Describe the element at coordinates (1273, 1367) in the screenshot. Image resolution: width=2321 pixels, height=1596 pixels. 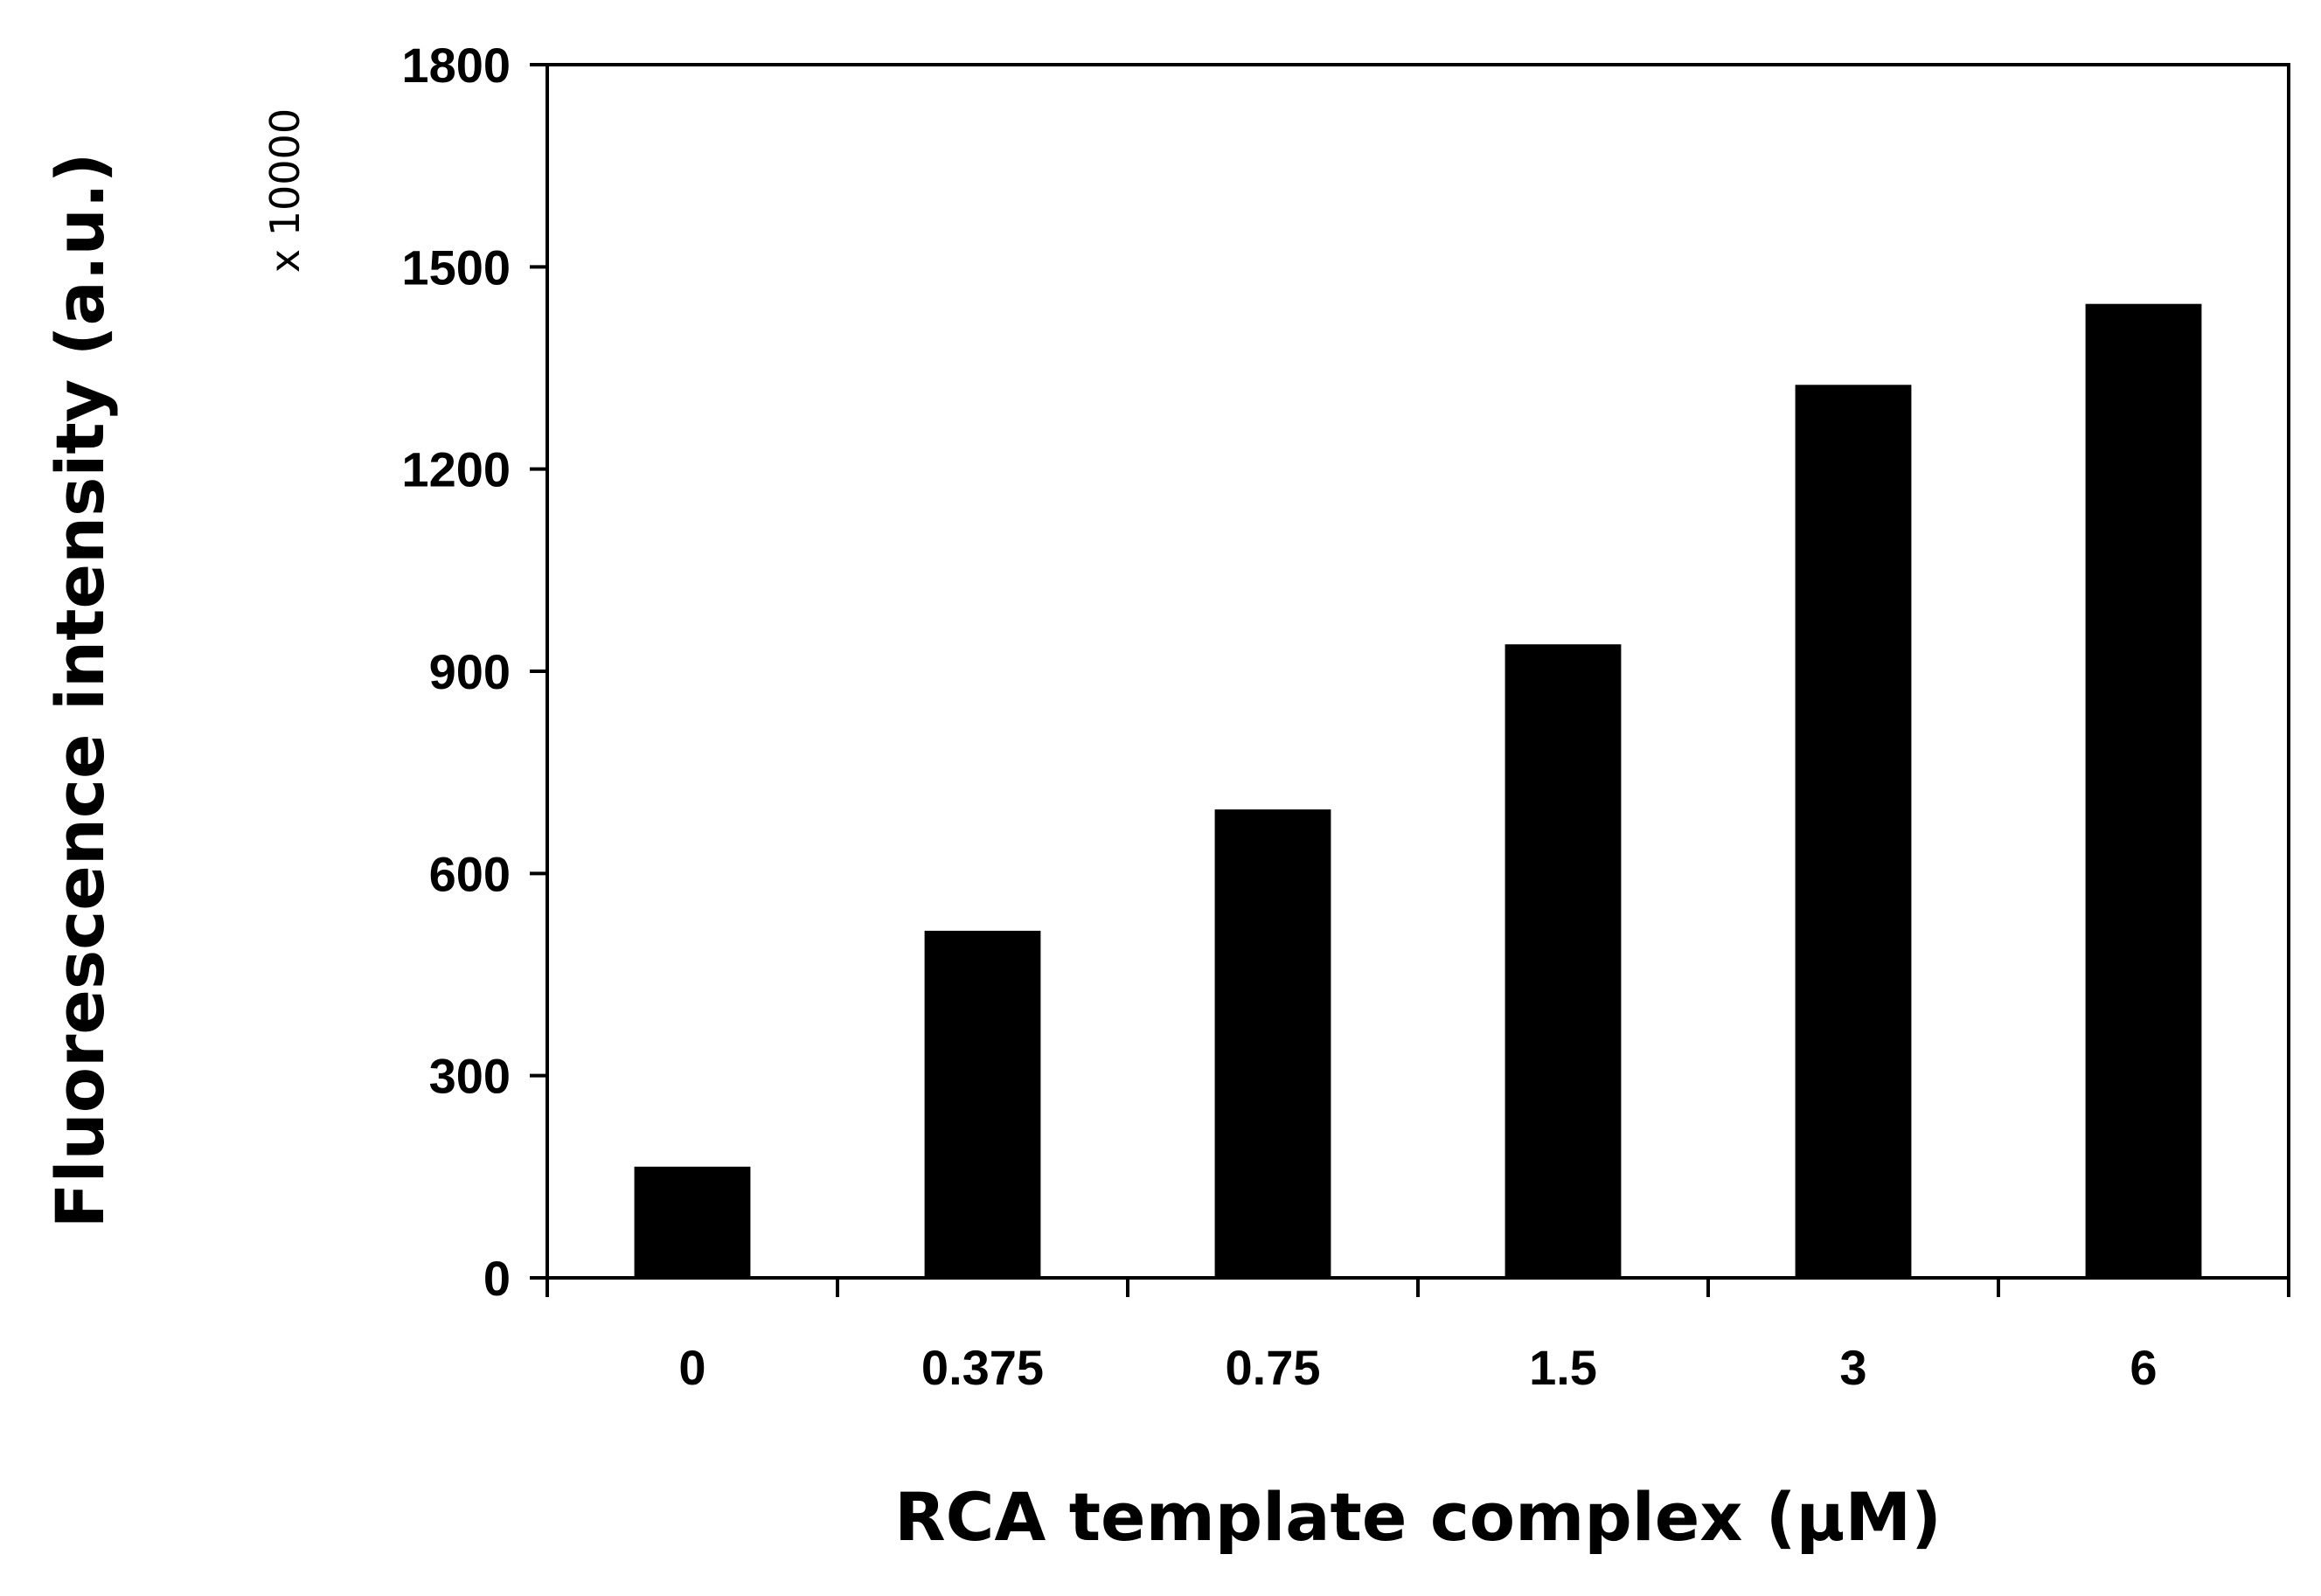
I see `x-tick-label-0.75: 0.75` at that location.